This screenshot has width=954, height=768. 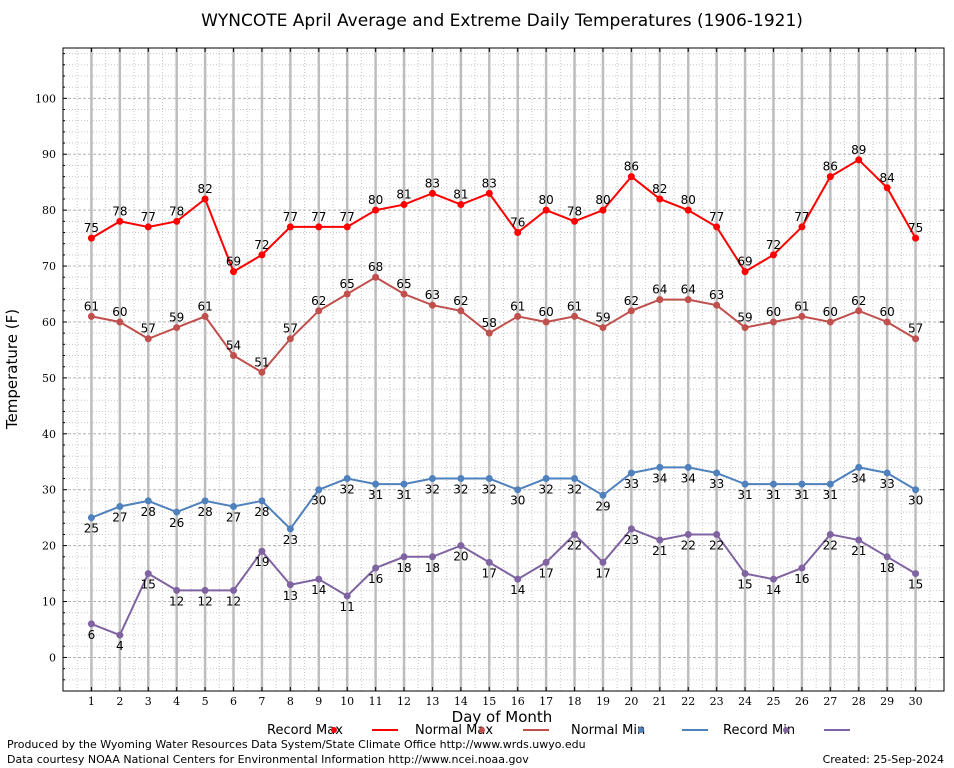 What do you see at coordinates (887, 178) in the screenshot?
I see `data-label: 84` at bounding box center [887, 178].